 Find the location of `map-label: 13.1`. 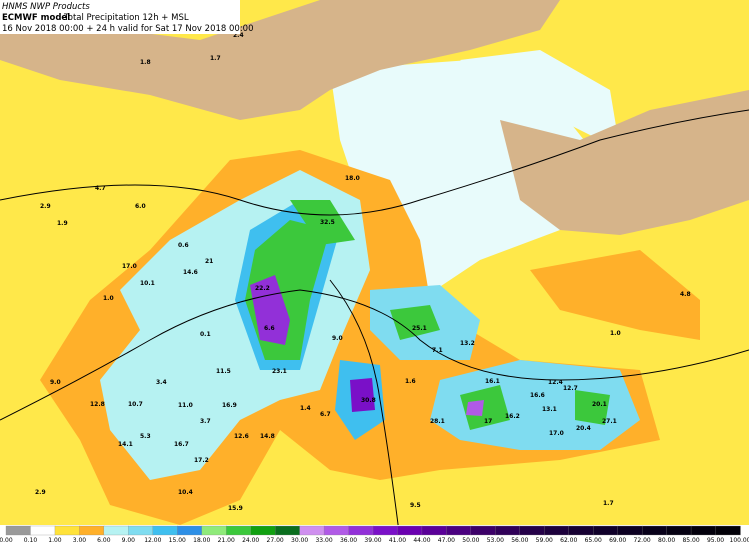

map-label: 13.1 is located at coordinates (549, 409).